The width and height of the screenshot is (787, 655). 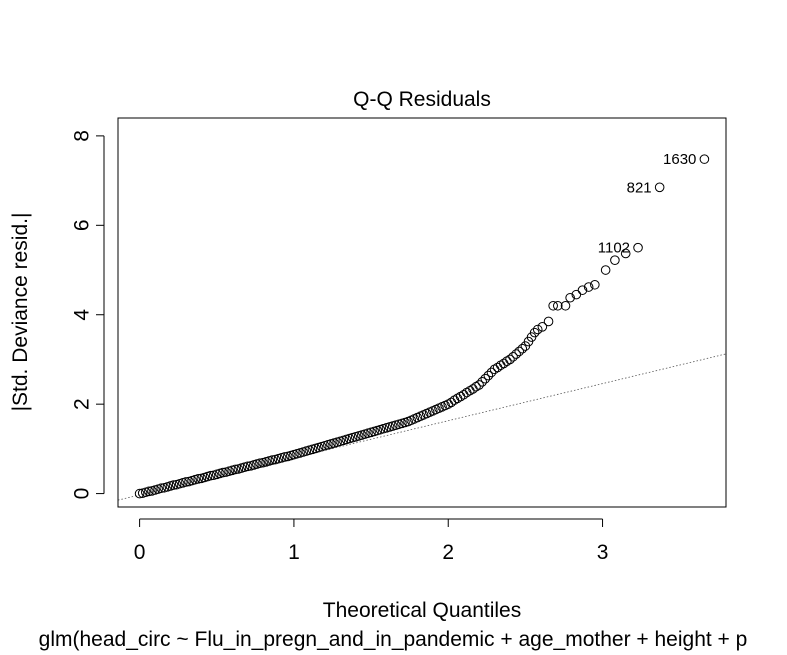 I want to click on x-axis-label: Theoretical Quantiles, so click(x=422, y=610).